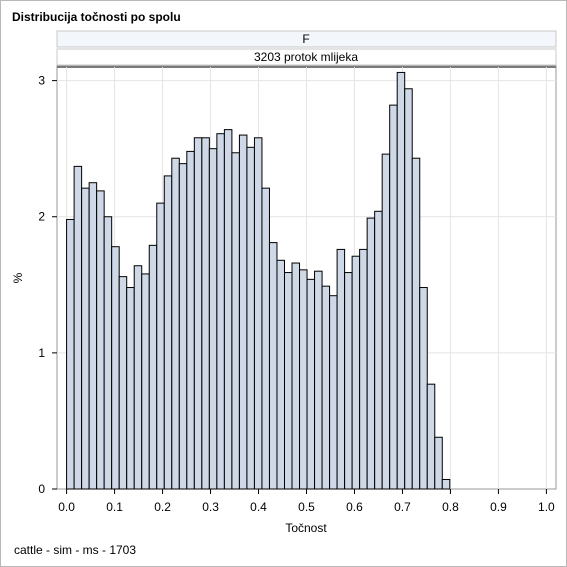  I want to click on y-tick-label: 1, so click(41, 353).